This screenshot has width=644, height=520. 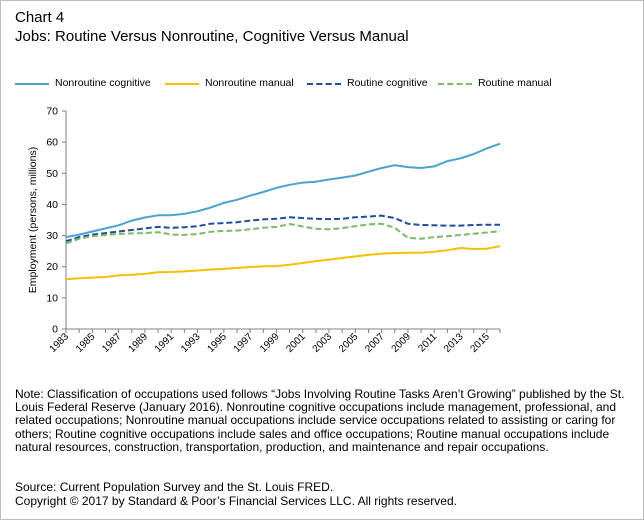 I want to click on x-tick-label: 1997, so click(x=244, y=343).